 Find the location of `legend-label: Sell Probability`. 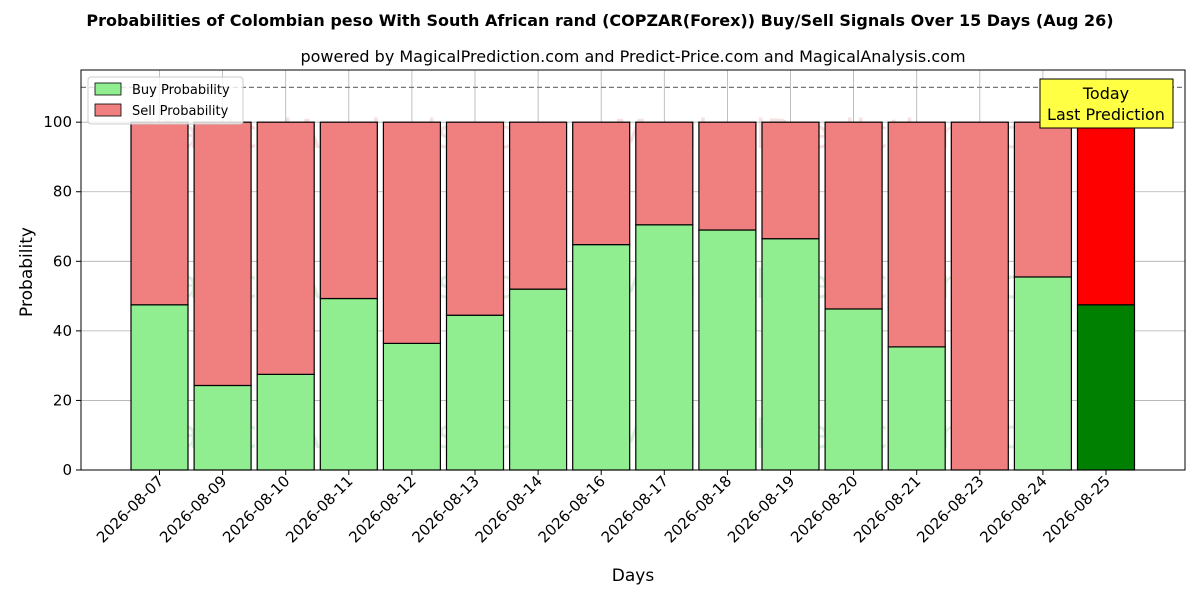

legend-label: Sell Probability is located at coordinates (180, 111).